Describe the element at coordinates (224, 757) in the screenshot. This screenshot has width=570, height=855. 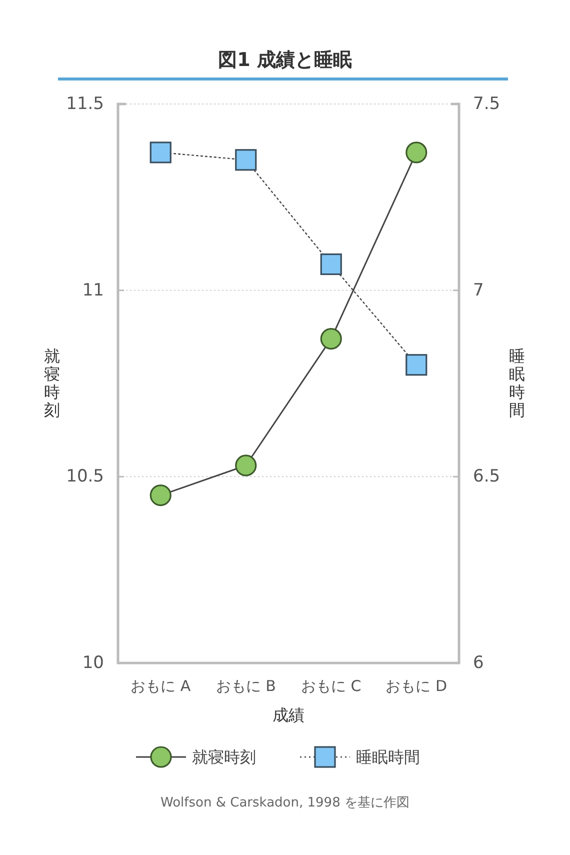
I see `legend-label: 就寝時刻` at that location.